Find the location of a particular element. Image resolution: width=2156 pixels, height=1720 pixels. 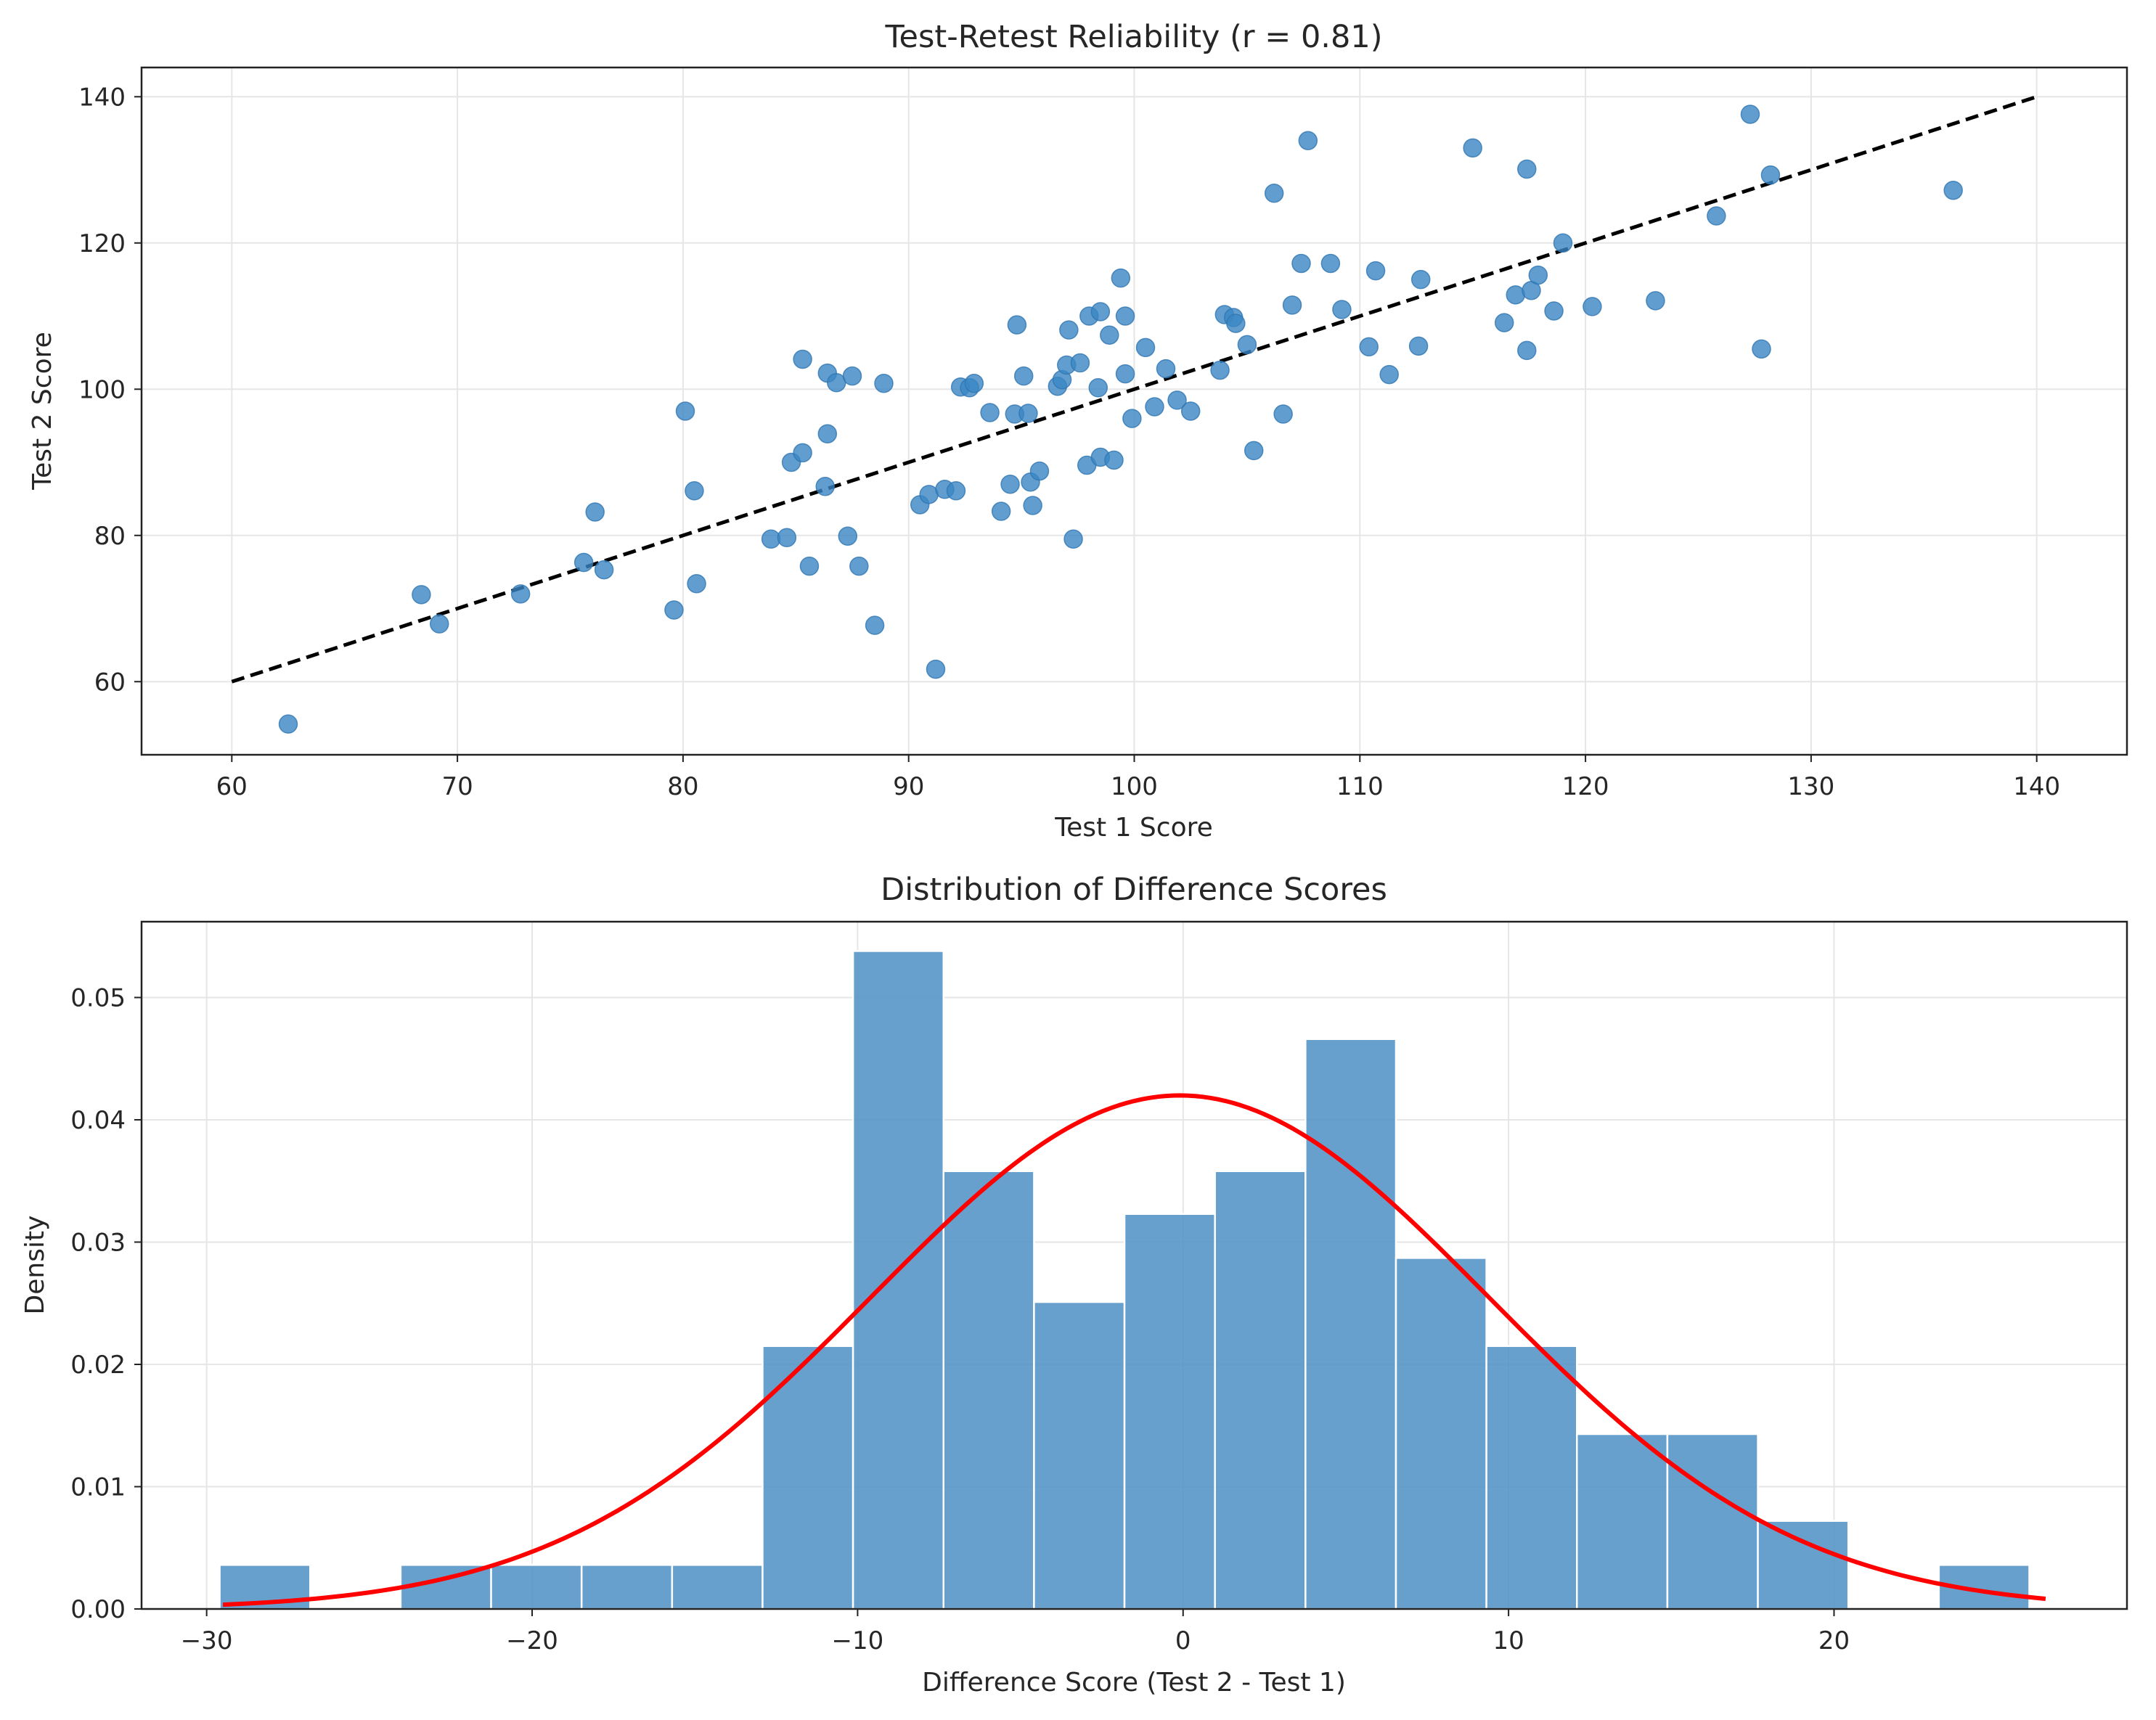

scatter-x-tick-label: 100 is located at coordinates (1135, 786).